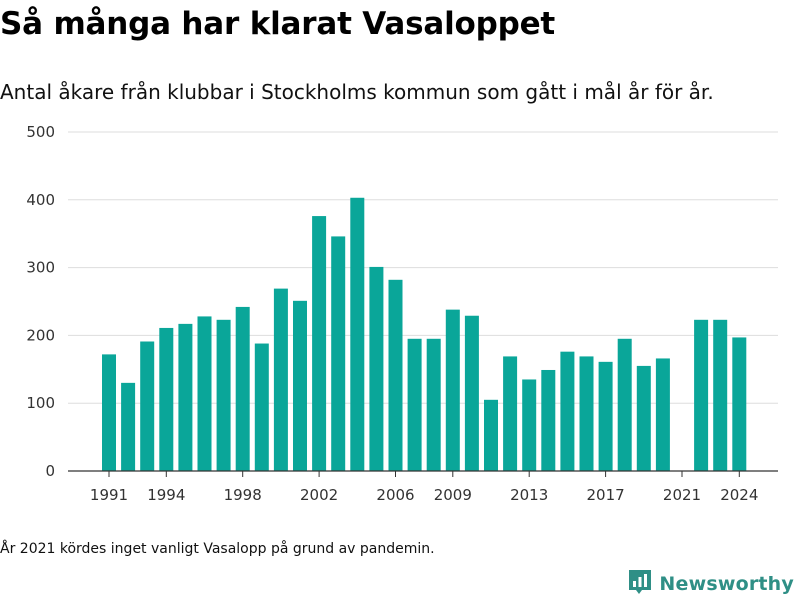  I want to click on x-tick-label: 2002, so click(319, 495).